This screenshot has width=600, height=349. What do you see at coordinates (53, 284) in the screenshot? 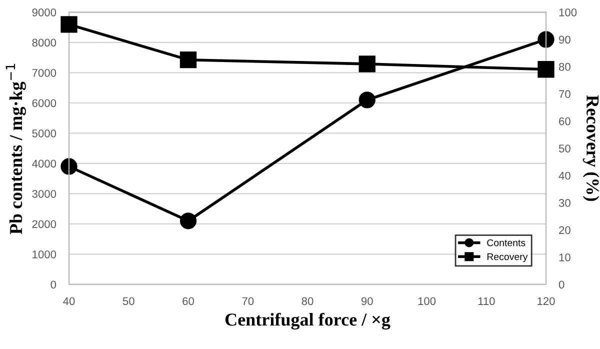
I see `y-tick-label: 0` at bounding box center [53, 284].